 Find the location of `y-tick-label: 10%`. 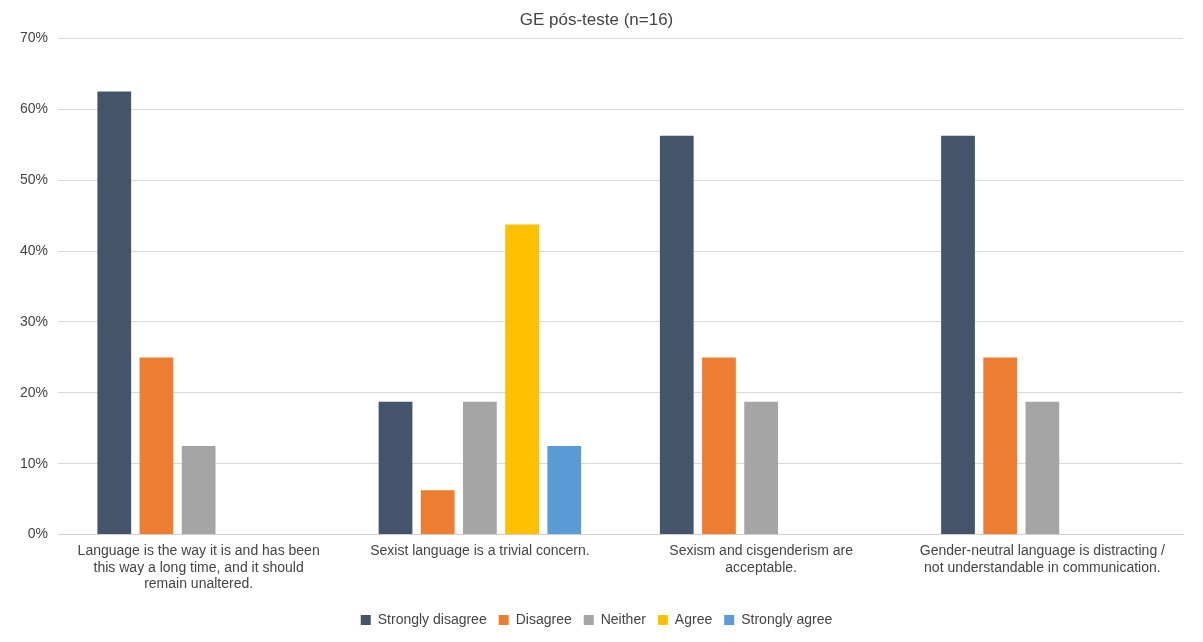

y-tick-label: 10% is located at coordinates (34, 462).